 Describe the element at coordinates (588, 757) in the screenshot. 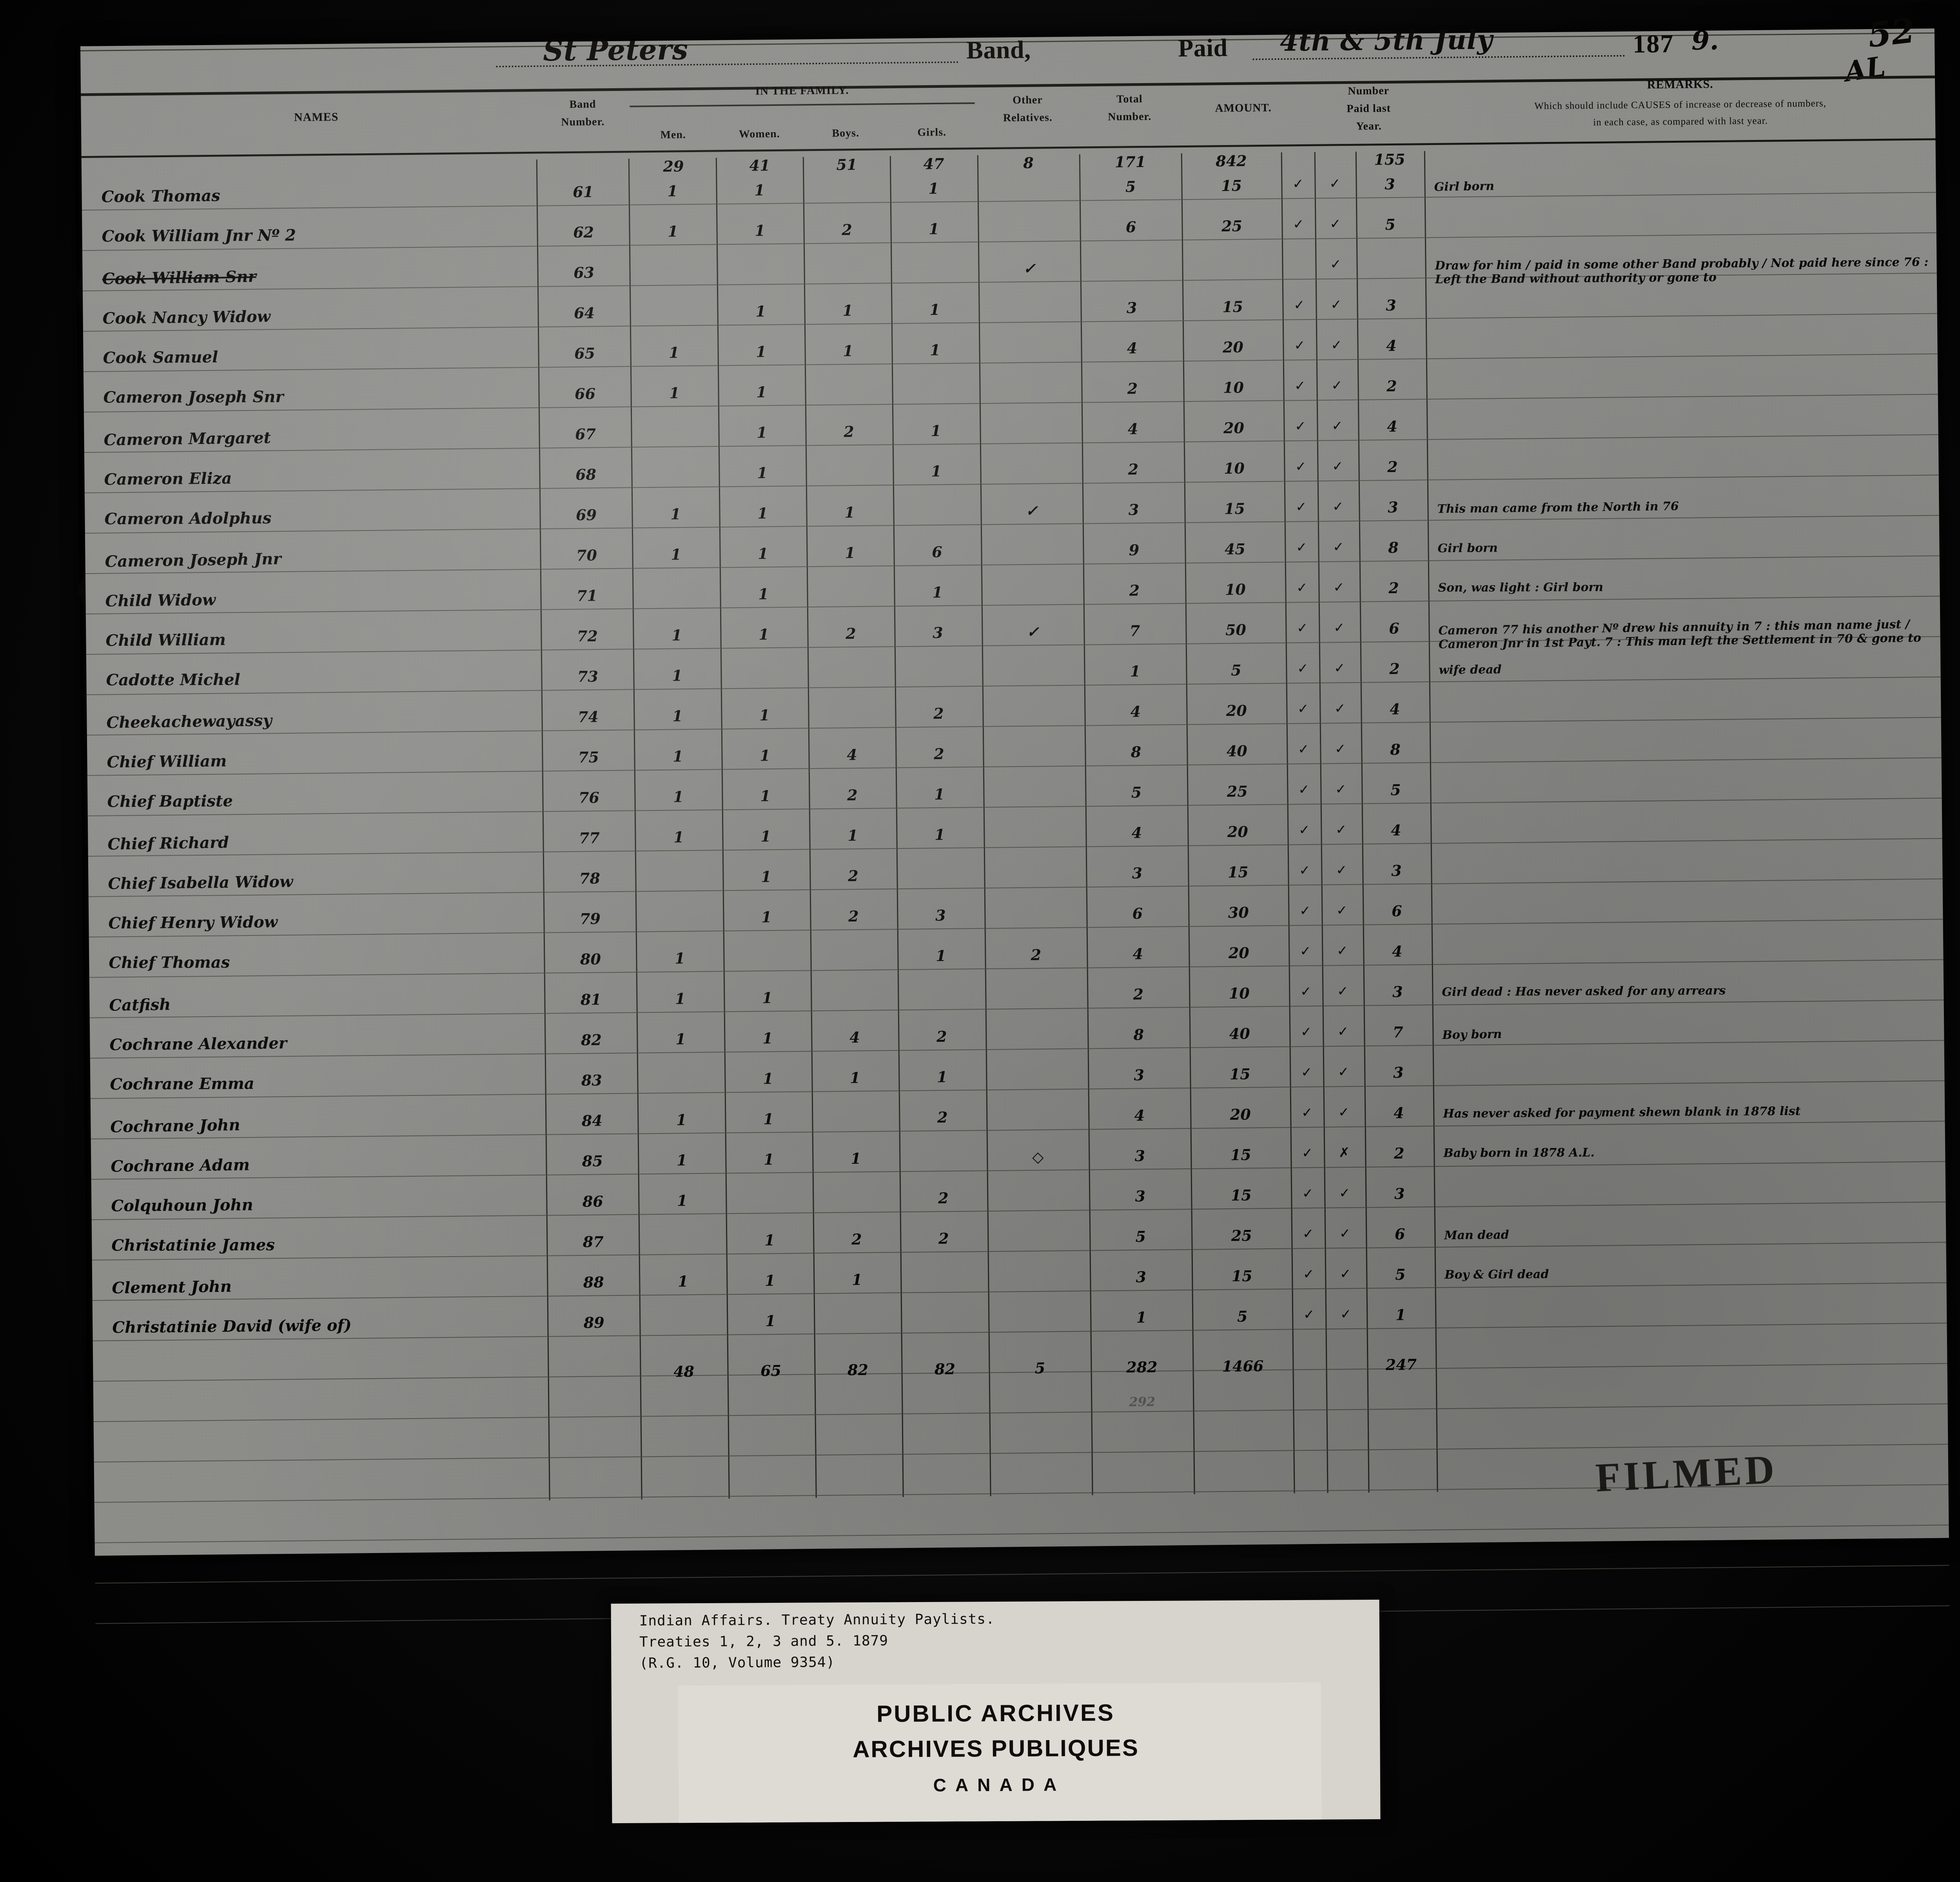

I see `cell-band: 75` at that location.